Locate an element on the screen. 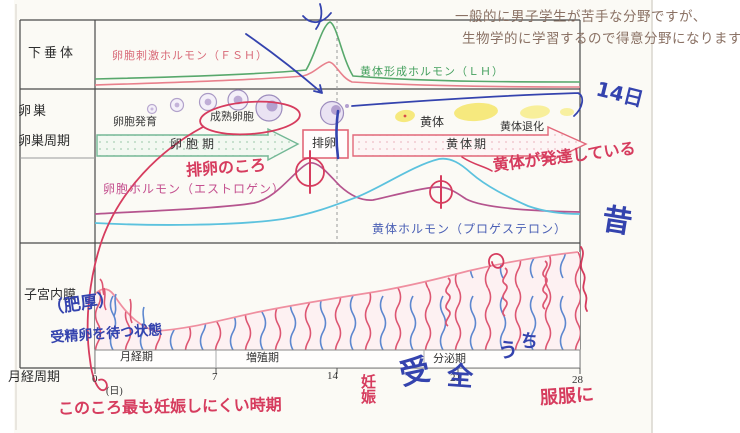 The width and height of the screenshot is (740, 433). follicular-phase-label: 卵胞期 is located at coordinates (194, 144).